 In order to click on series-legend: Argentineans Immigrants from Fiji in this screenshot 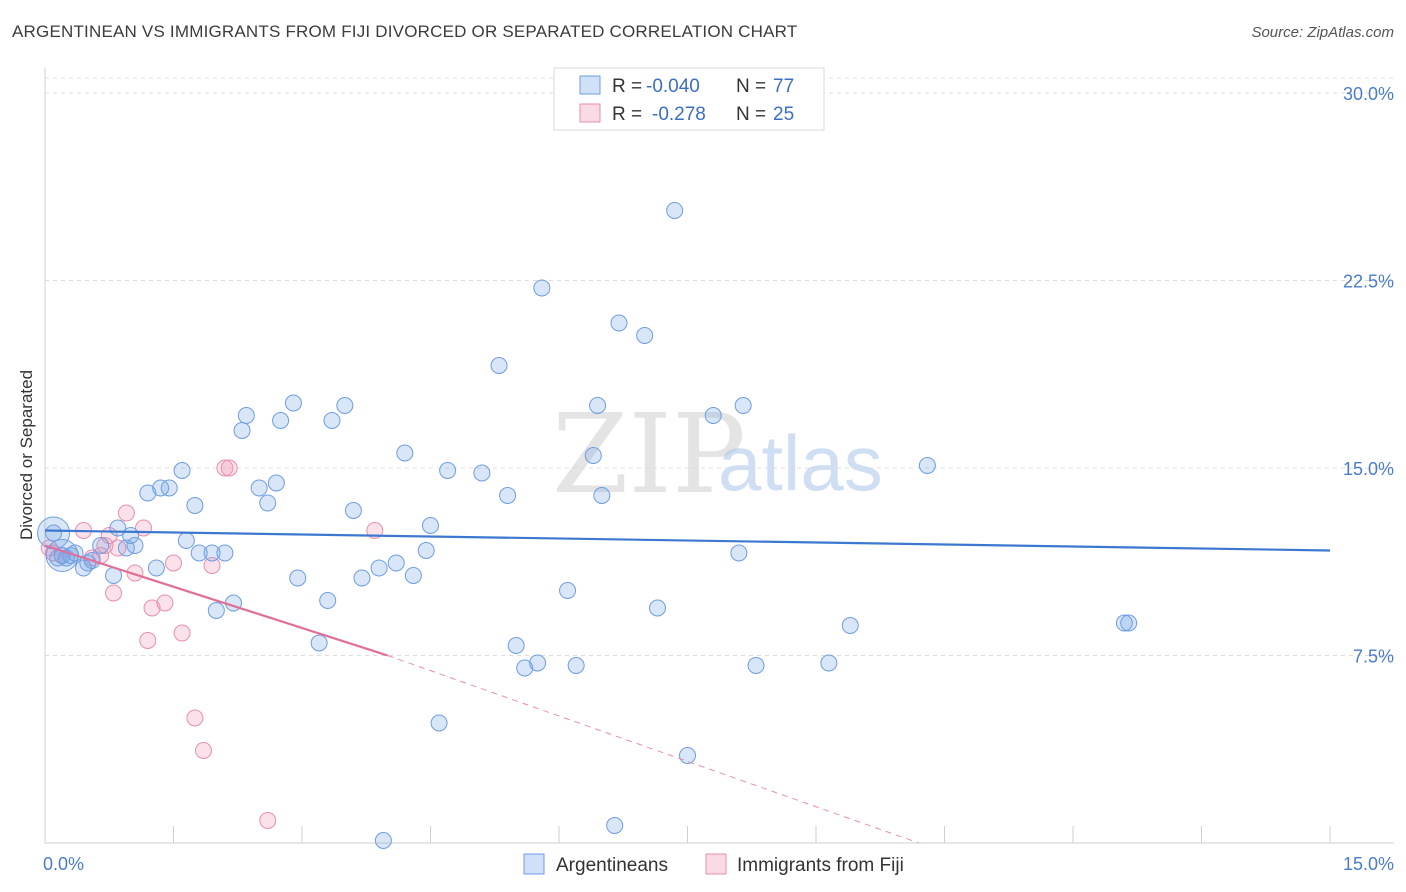, I will do `click(713, 864)`.